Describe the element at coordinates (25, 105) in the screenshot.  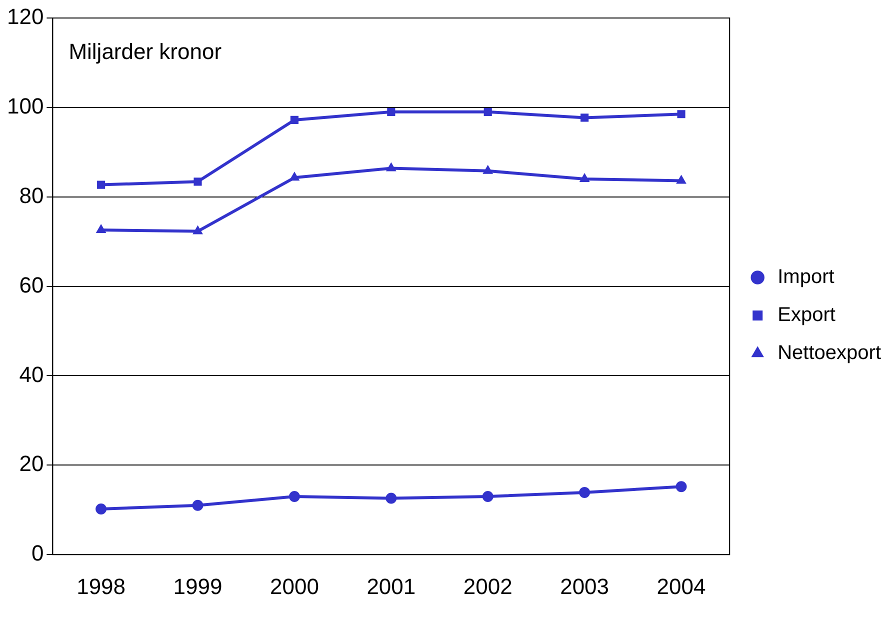
I see `y-tick-label: 100` at that location.